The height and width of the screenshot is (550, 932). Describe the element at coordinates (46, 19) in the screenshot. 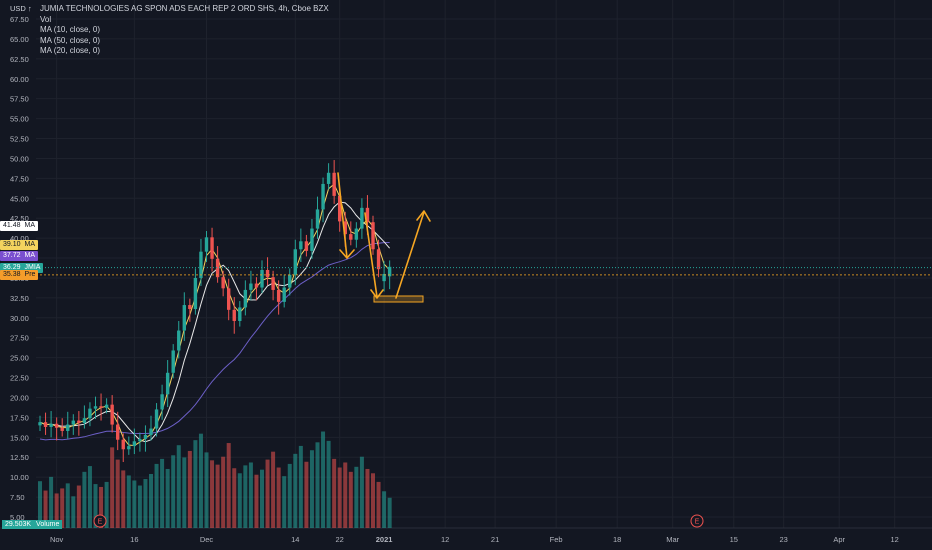

I see `legend-volume: Vol` at that location.